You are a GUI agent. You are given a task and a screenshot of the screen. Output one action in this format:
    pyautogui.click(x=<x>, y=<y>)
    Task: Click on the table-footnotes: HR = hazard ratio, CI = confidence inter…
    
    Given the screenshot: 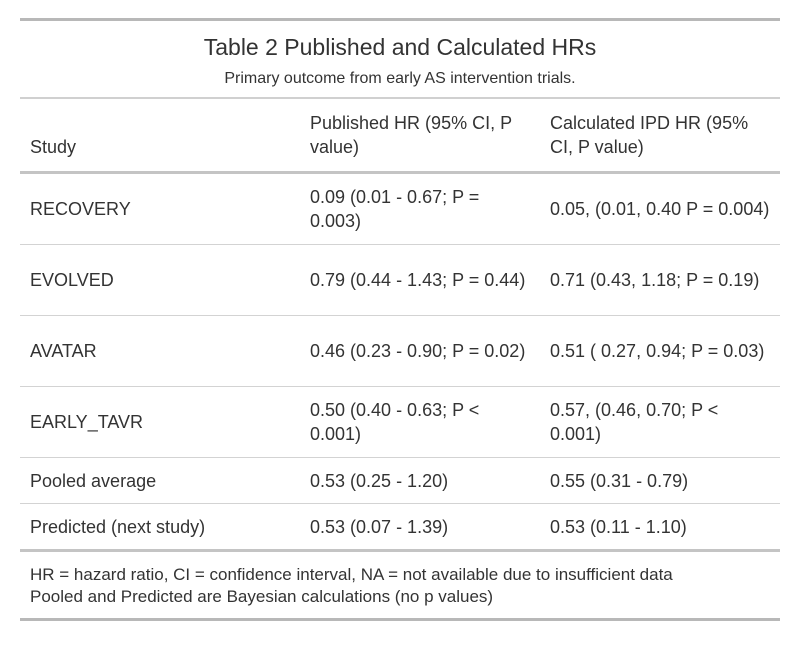 What is the action you would take?
    pyautogui.click(x=400, y=585)
    